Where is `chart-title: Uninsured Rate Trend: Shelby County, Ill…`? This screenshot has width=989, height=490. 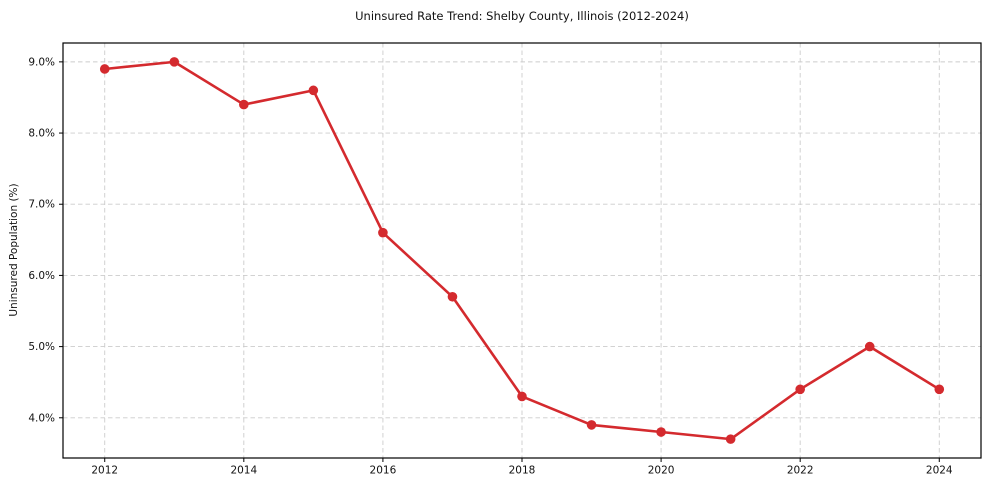 chart-title: Uninsured Rate Trend: Shelby County, Ill… is located at coordinates (522, 16).